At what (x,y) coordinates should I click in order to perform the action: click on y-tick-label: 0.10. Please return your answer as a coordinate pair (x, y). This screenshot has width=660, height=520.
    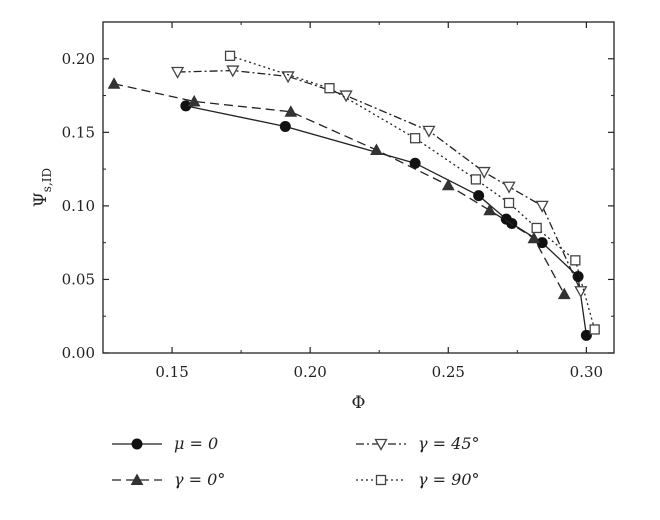
    Looking at the image, I should click on (78, 206).